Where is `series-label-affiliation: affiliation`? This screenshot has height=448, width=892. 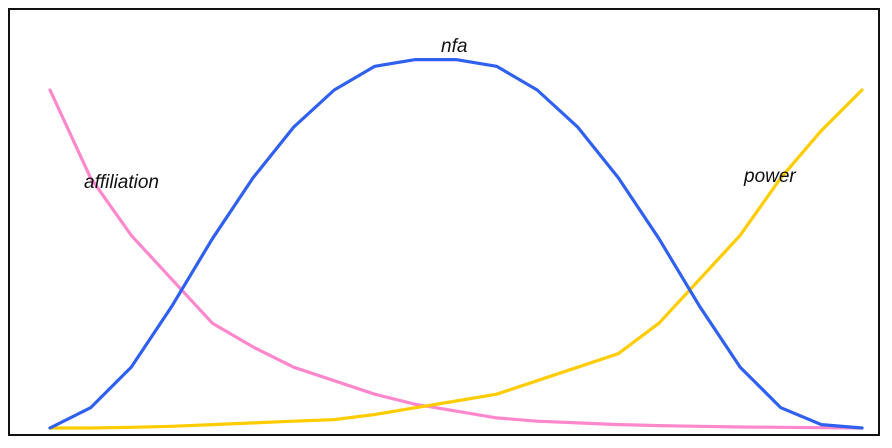 series-label-affiliation: affiliation is located at coordinates (121, 182).